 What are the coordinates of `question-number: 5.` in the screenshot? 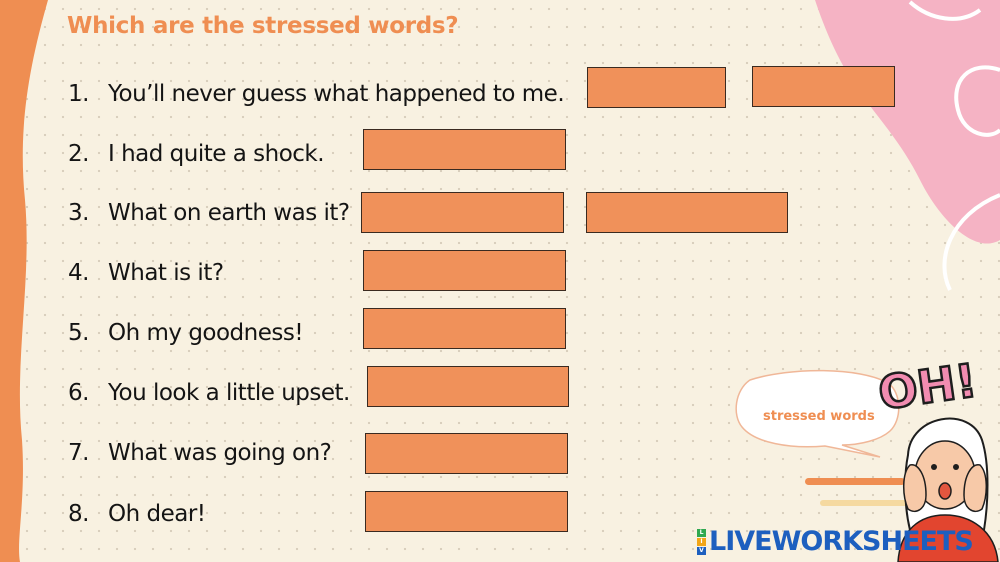 It's located at (78, 333).